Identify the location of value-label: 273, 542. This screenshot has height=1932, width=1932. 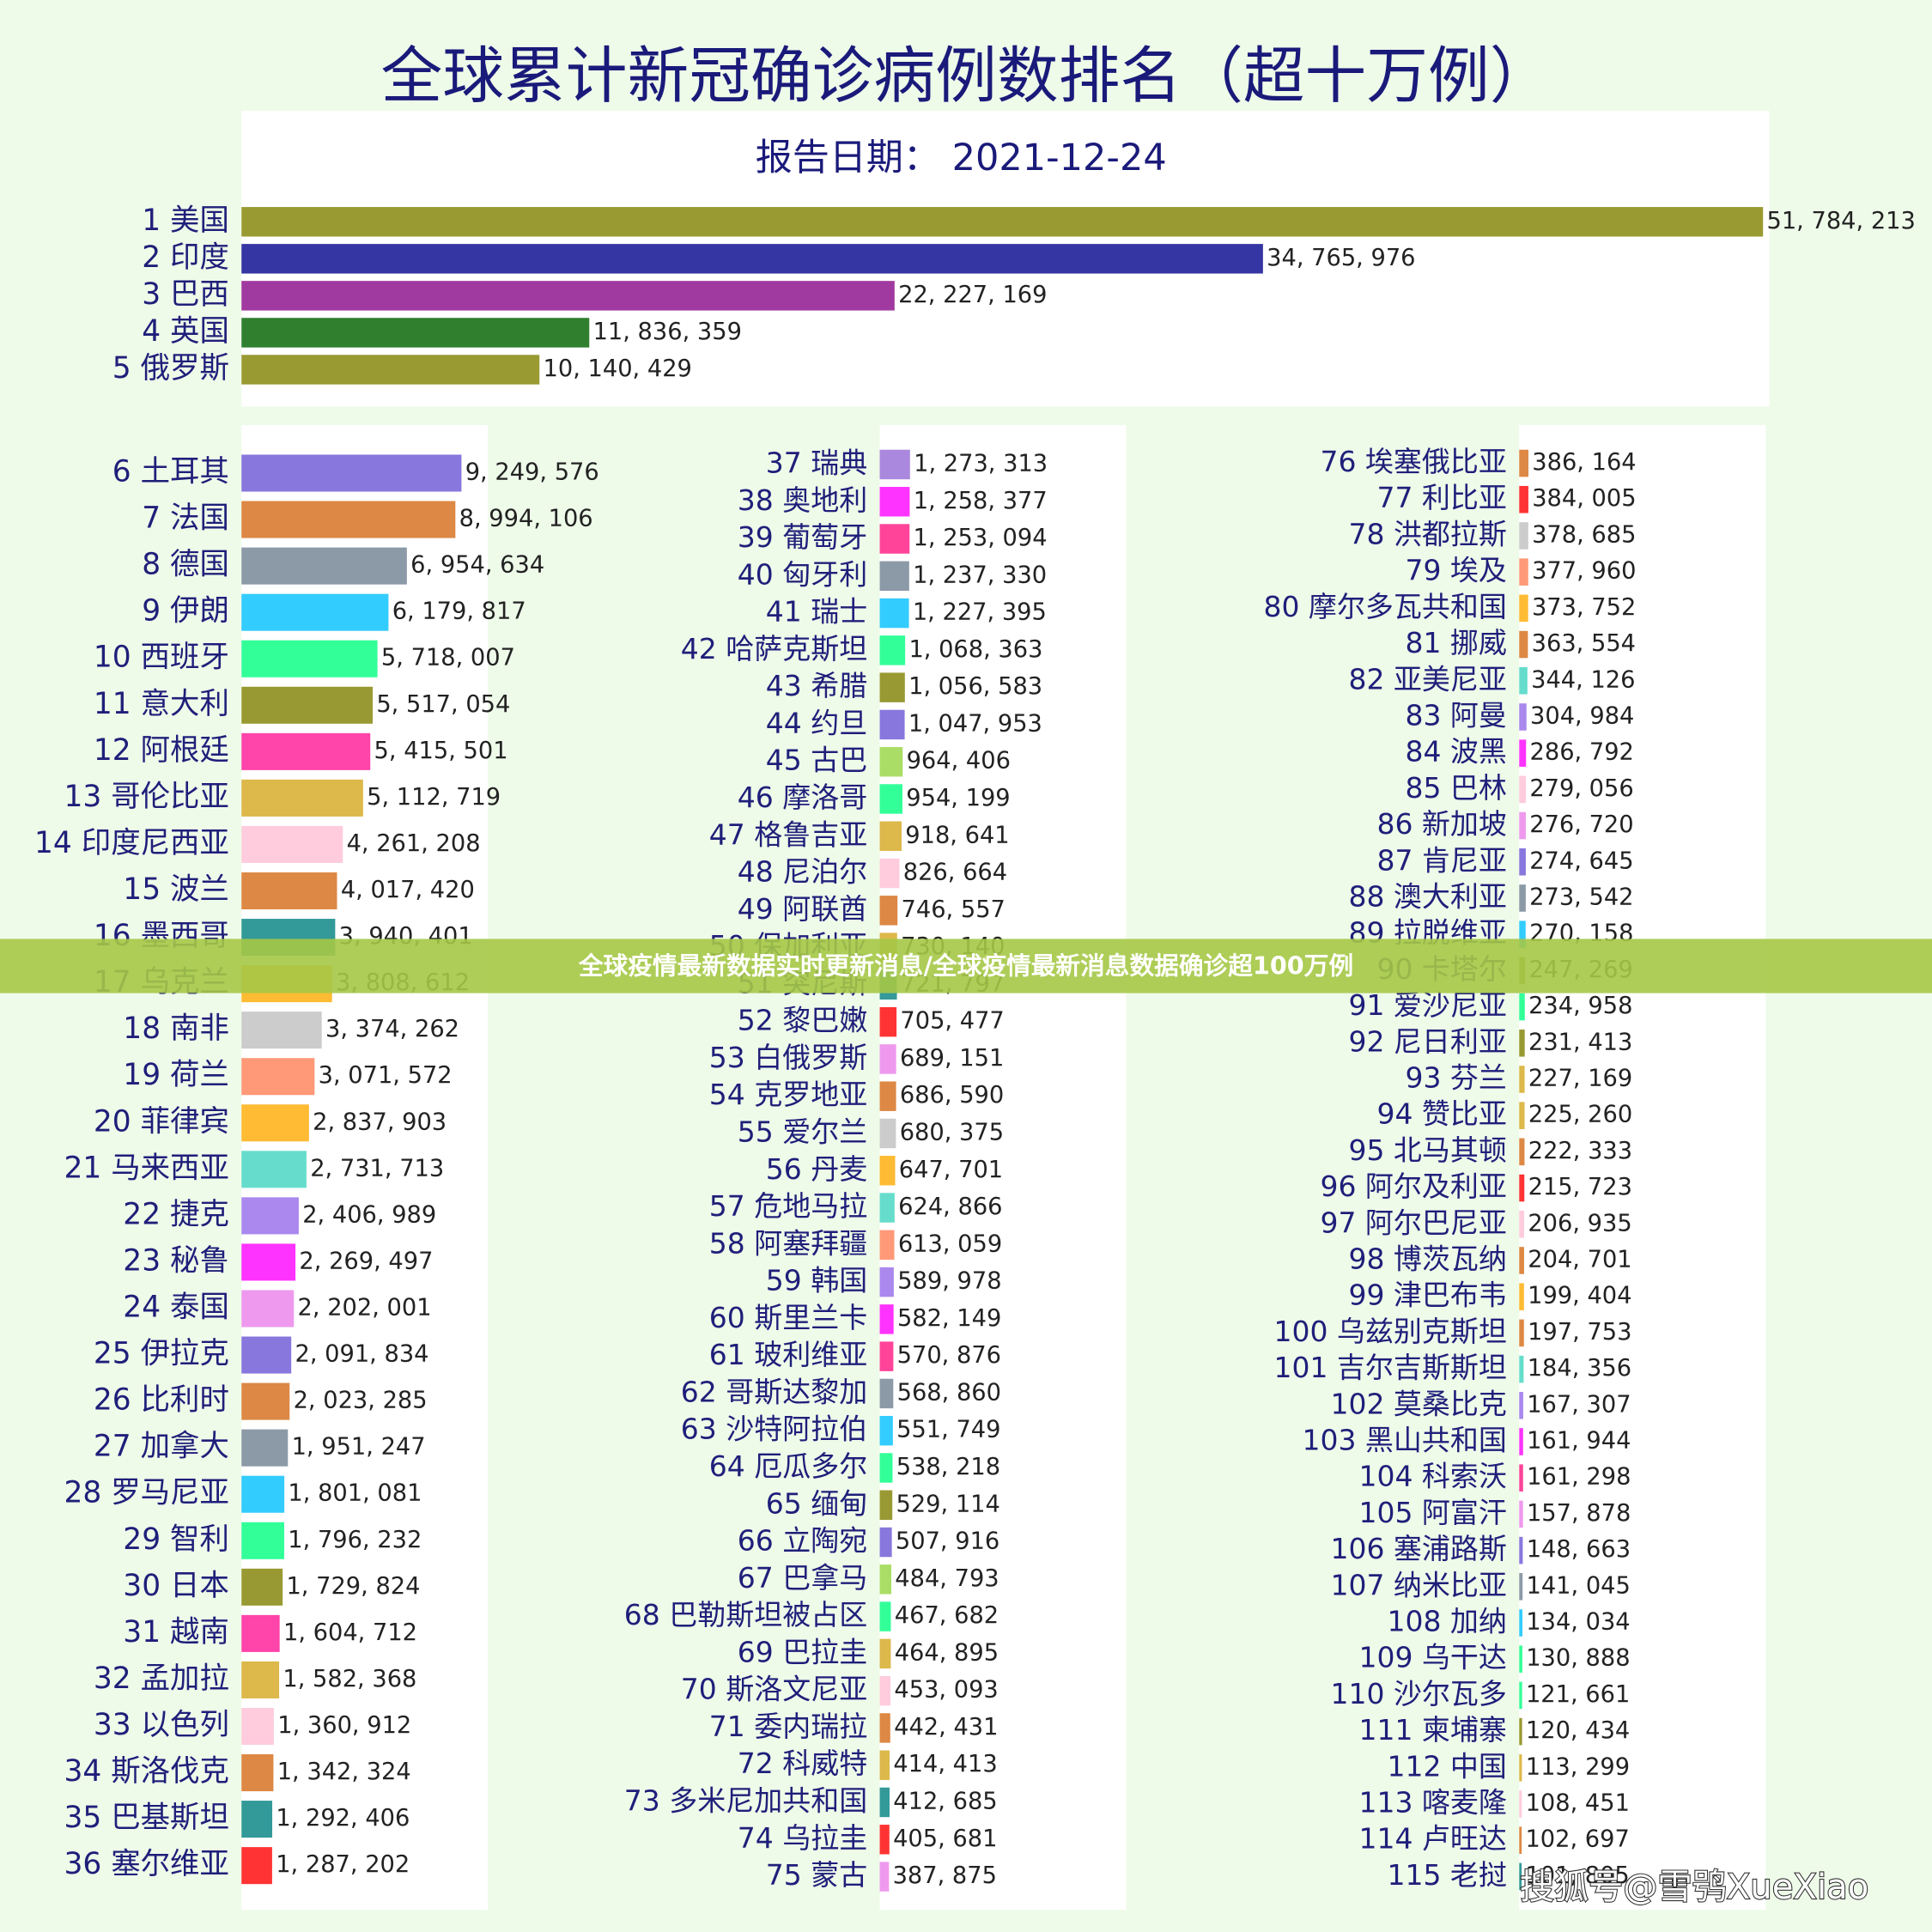
(1581, 897).